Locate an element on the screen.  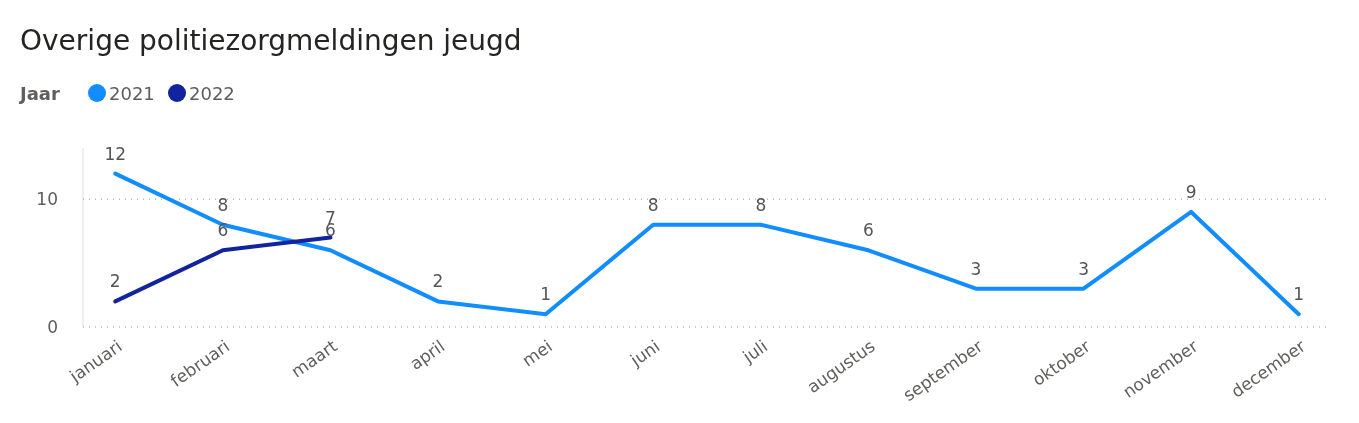
chart-title: Overige politiezorgmeldingen jeugd is located at coordinates (271, 40).